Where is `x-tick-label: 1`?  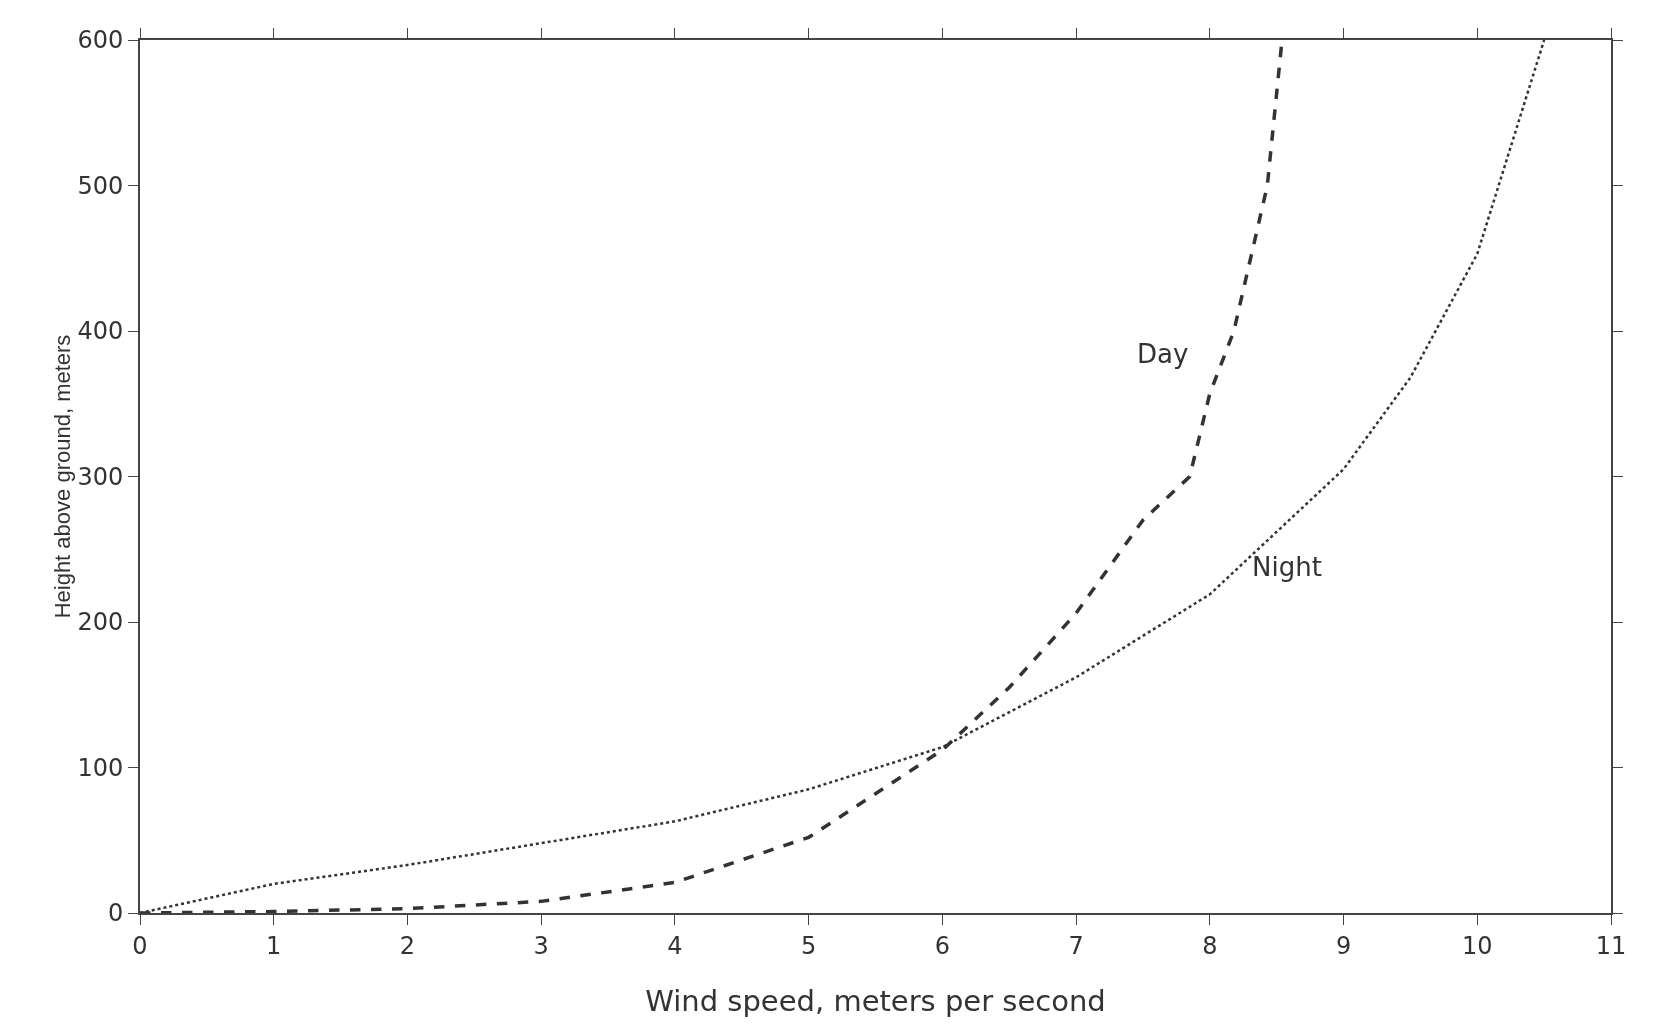
x-tick-label: 1 is located at coordinates (274, 945).